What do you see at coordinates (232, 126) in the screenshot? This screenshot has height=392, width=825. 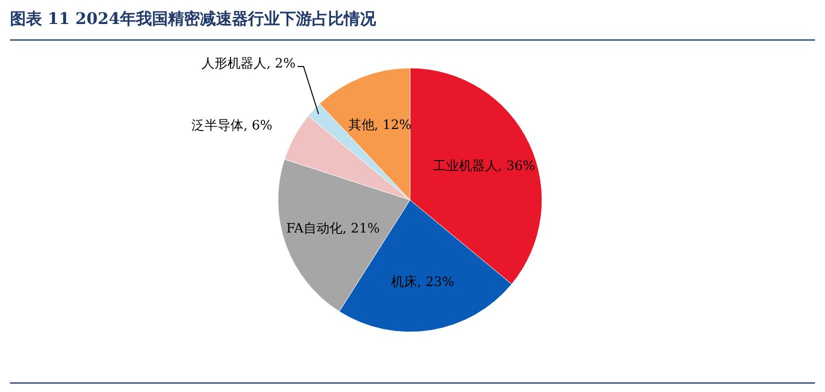 I see `slice-label: 泛半导体, 6%` at bounding box center [232, 126].